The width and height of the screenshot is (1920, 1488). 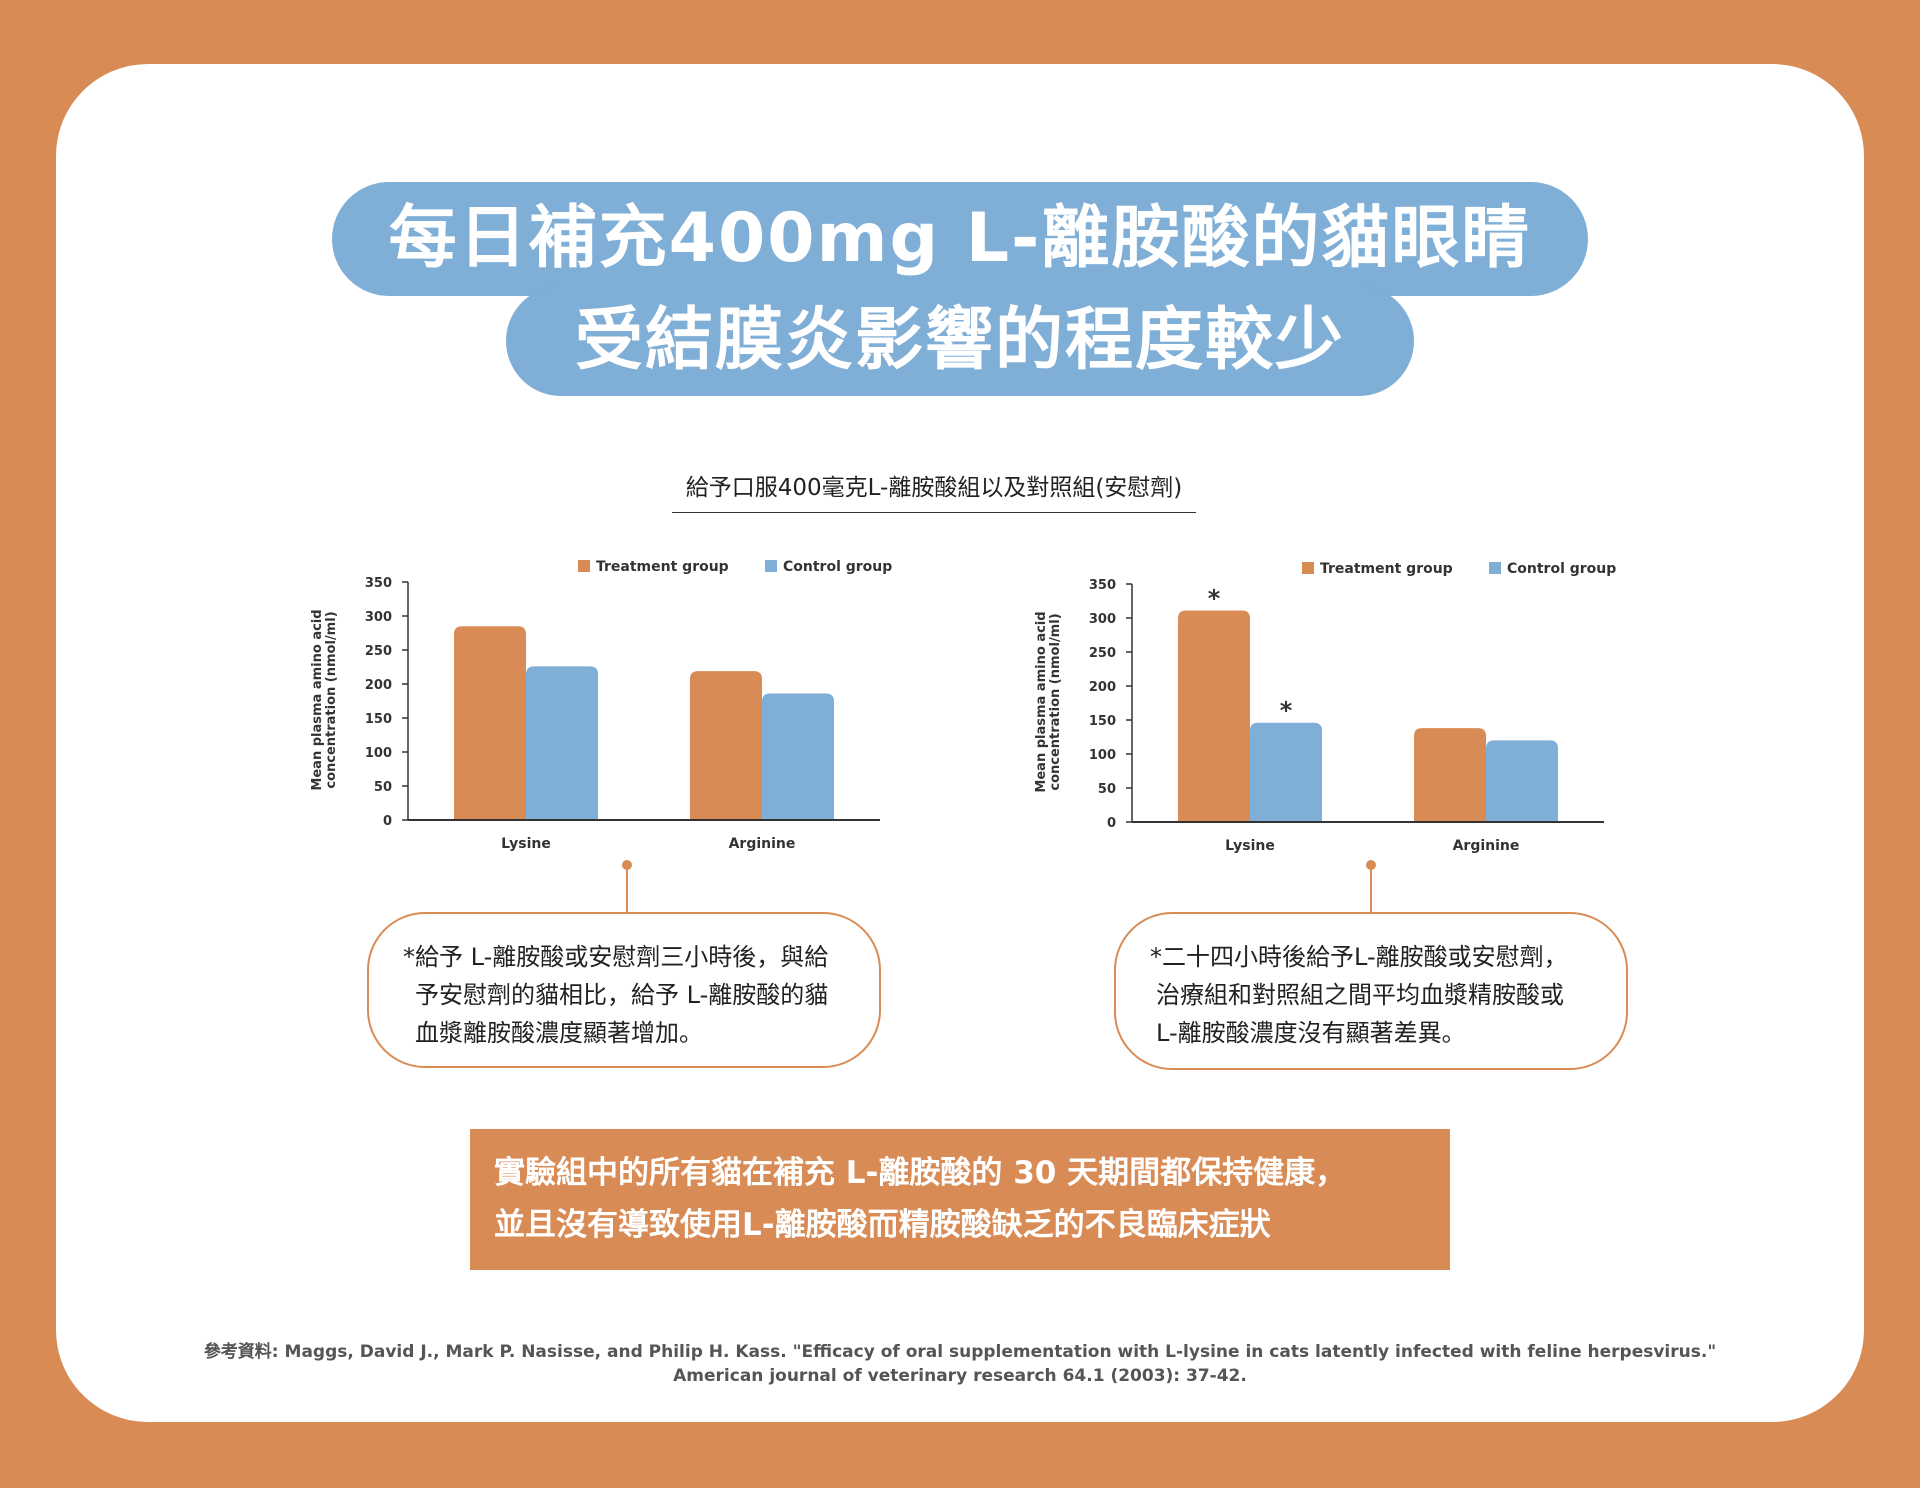 What do you see at coordinates (960, 239) in the screenshot?
I see `page-title-line1: 每日補充400mg L-離胺酸的貓眼睛` at bounding box center [960, 239].